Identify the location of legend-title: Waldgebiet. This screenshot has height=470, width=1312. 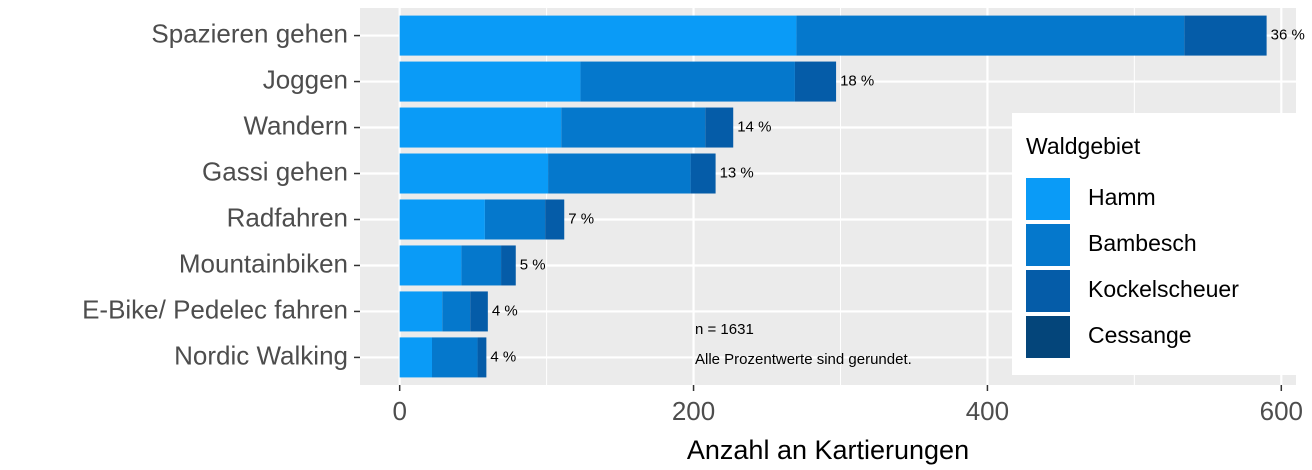
(1083, 146).